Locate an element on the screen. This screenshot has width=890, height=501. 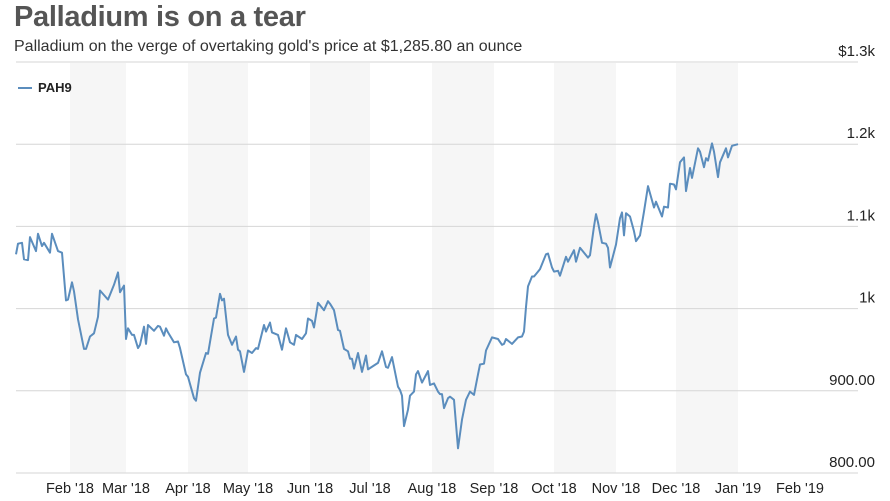
legend-label-pah9: PAH9 is located at coordinates (55, 87).